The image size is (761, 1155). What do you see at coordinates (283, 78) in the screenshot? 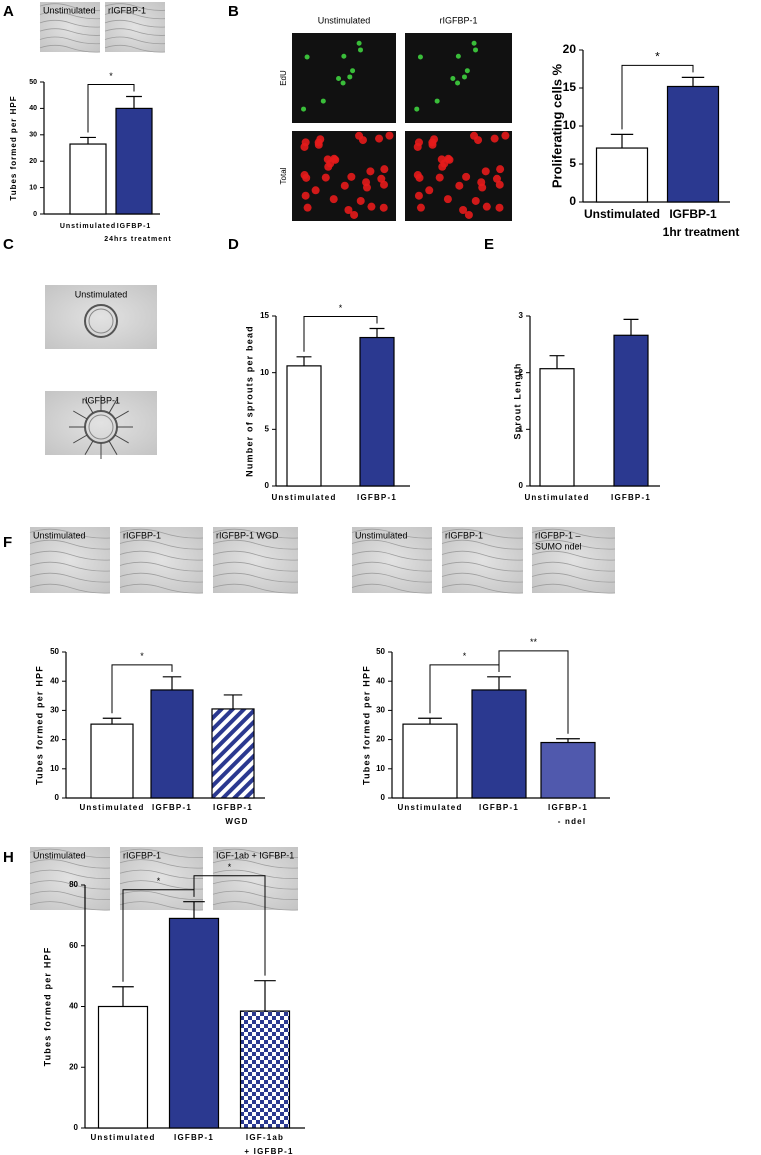
I see `image-row-label: EdU` at bounding box center [283, 78].